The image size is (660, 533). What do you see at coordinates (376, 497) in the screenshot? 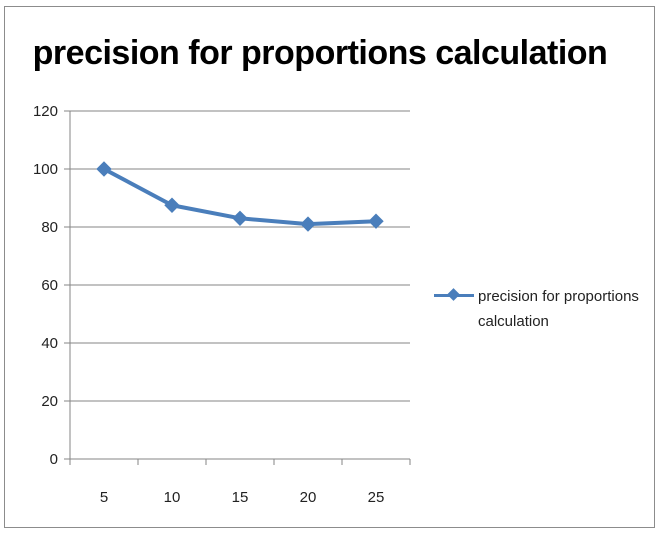
I see `x-tick-label: 25` at bounding box center [376, 497].